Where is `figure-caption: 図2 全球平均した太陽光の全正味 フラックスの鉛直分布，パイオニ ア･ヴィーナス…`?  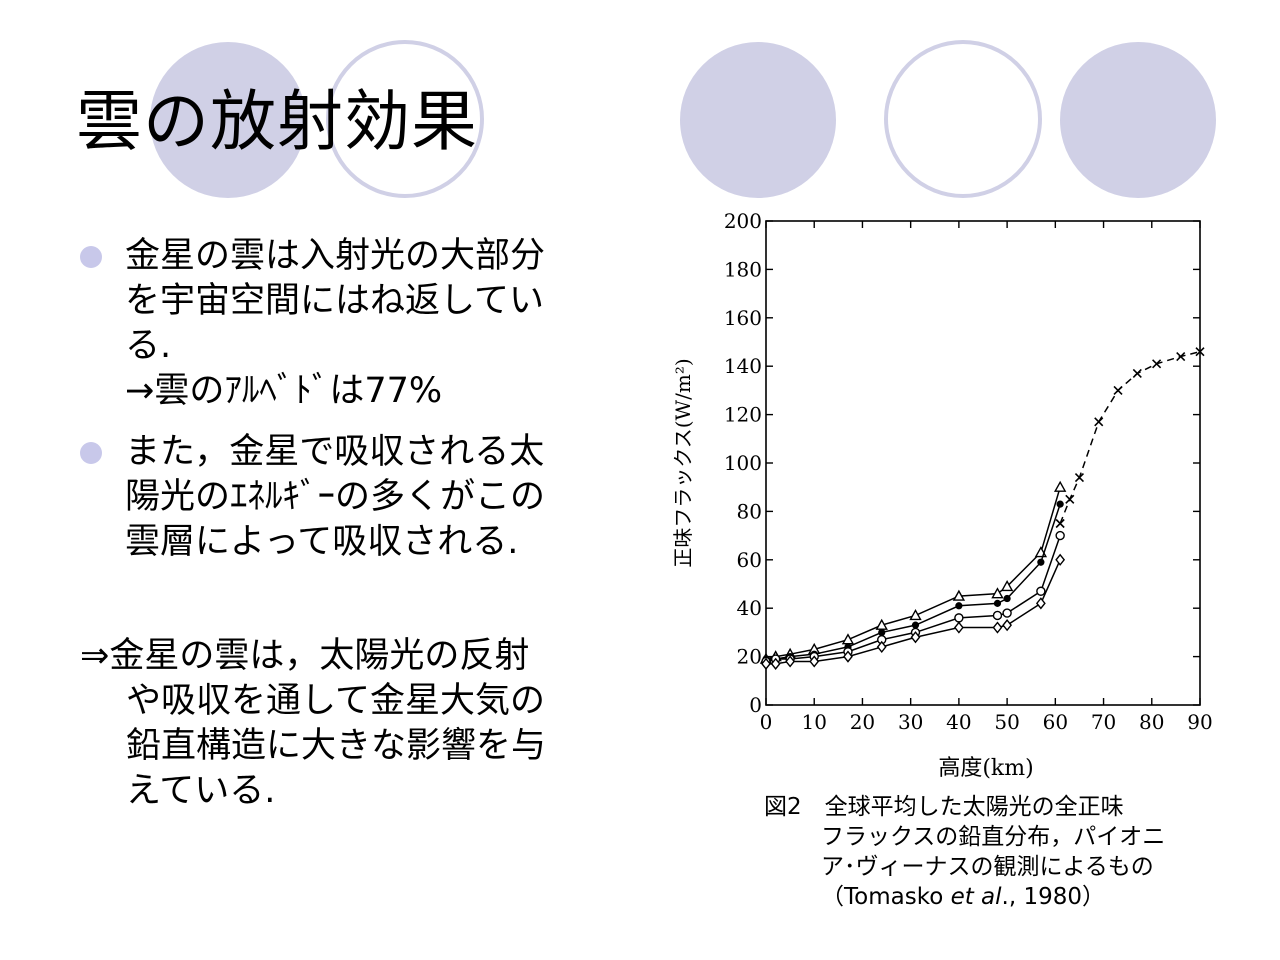 figure-caption: 図2 全球平均した太陽光の全正味 フラックスの鉛直分布，パイオニ ア･ヴィーナス… is located at coordinates (964, 852).